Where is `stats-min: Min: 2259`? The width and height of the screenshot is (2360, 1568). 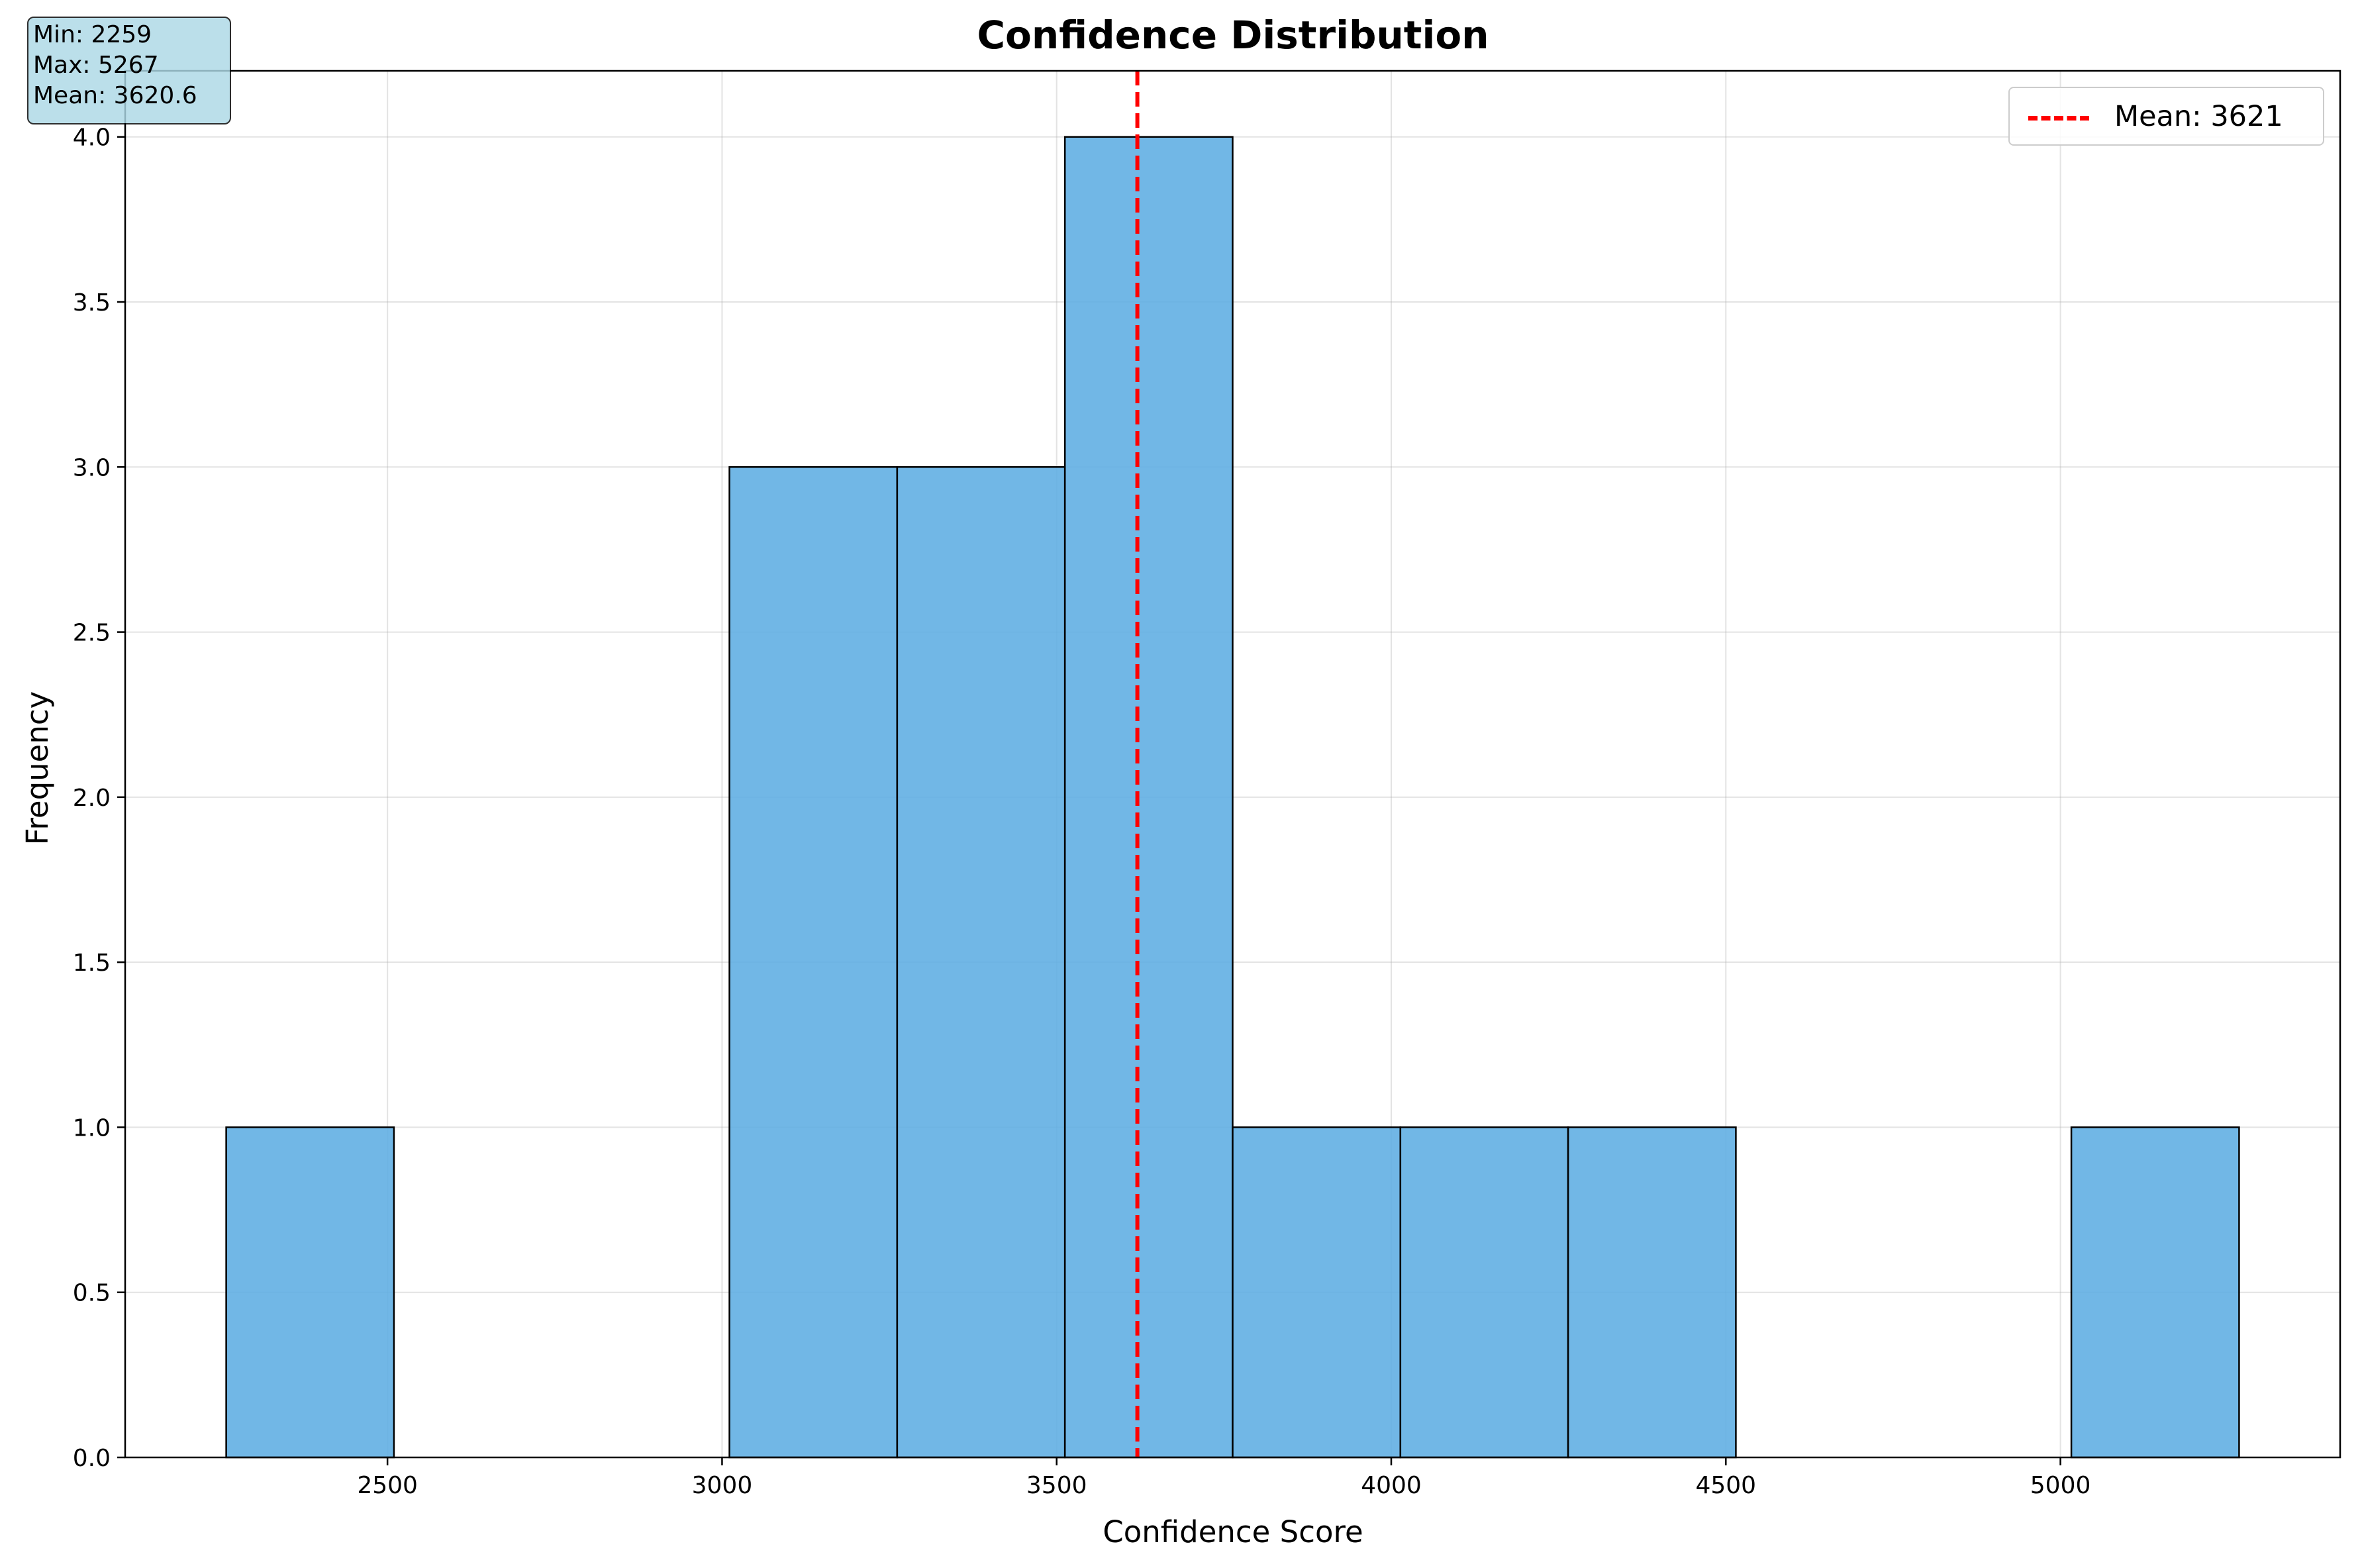 stats-min: Min: 2259 is located at coordinates (92, 34).